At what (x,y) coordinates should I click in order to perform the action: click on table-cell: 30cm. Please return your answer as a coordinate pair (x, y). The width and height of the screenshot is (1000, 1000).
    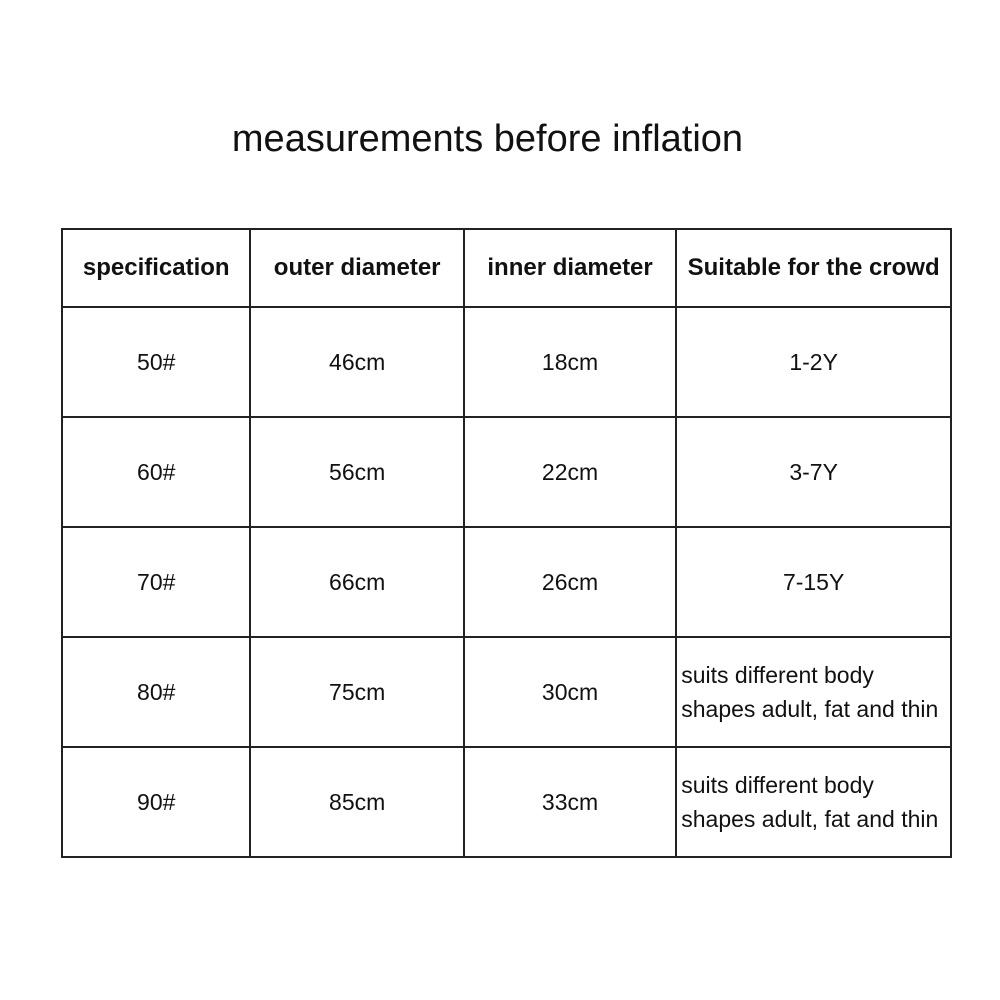
    Looking at the image, I should click on (570, 692).